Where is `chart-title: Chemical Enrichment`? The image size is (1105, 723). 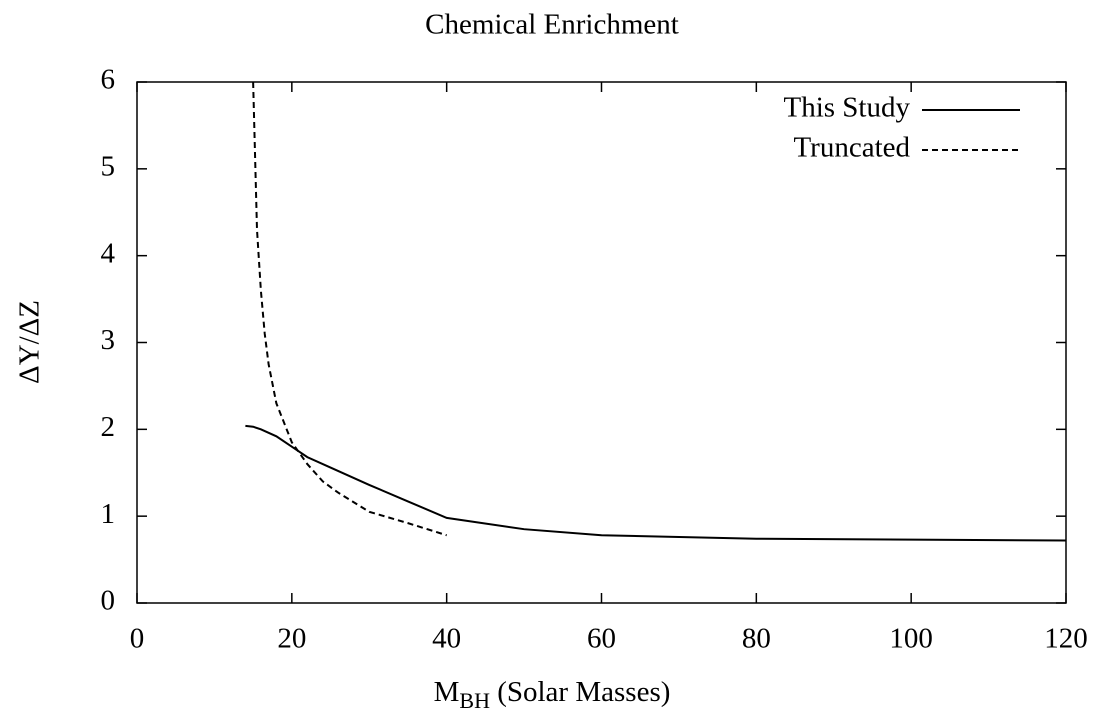 chart-title: Chemical Enrichment is located at coordinates (552, 25).